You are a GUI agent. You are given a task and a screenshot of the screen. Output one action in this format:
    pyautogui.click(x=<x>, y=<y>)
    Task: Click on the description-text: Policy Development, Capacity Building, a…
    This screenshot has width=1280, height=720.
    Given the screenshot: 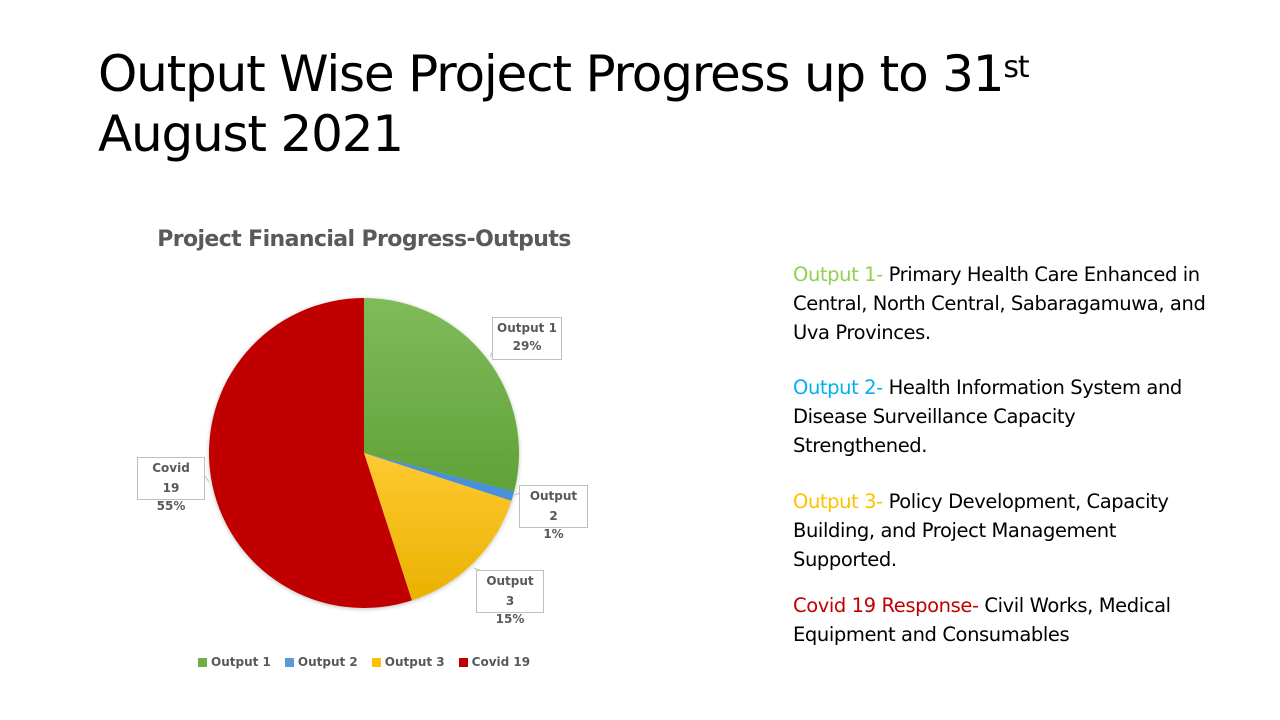 What is the action you would take?
    pyautogui.click(x=981, y=530)
    